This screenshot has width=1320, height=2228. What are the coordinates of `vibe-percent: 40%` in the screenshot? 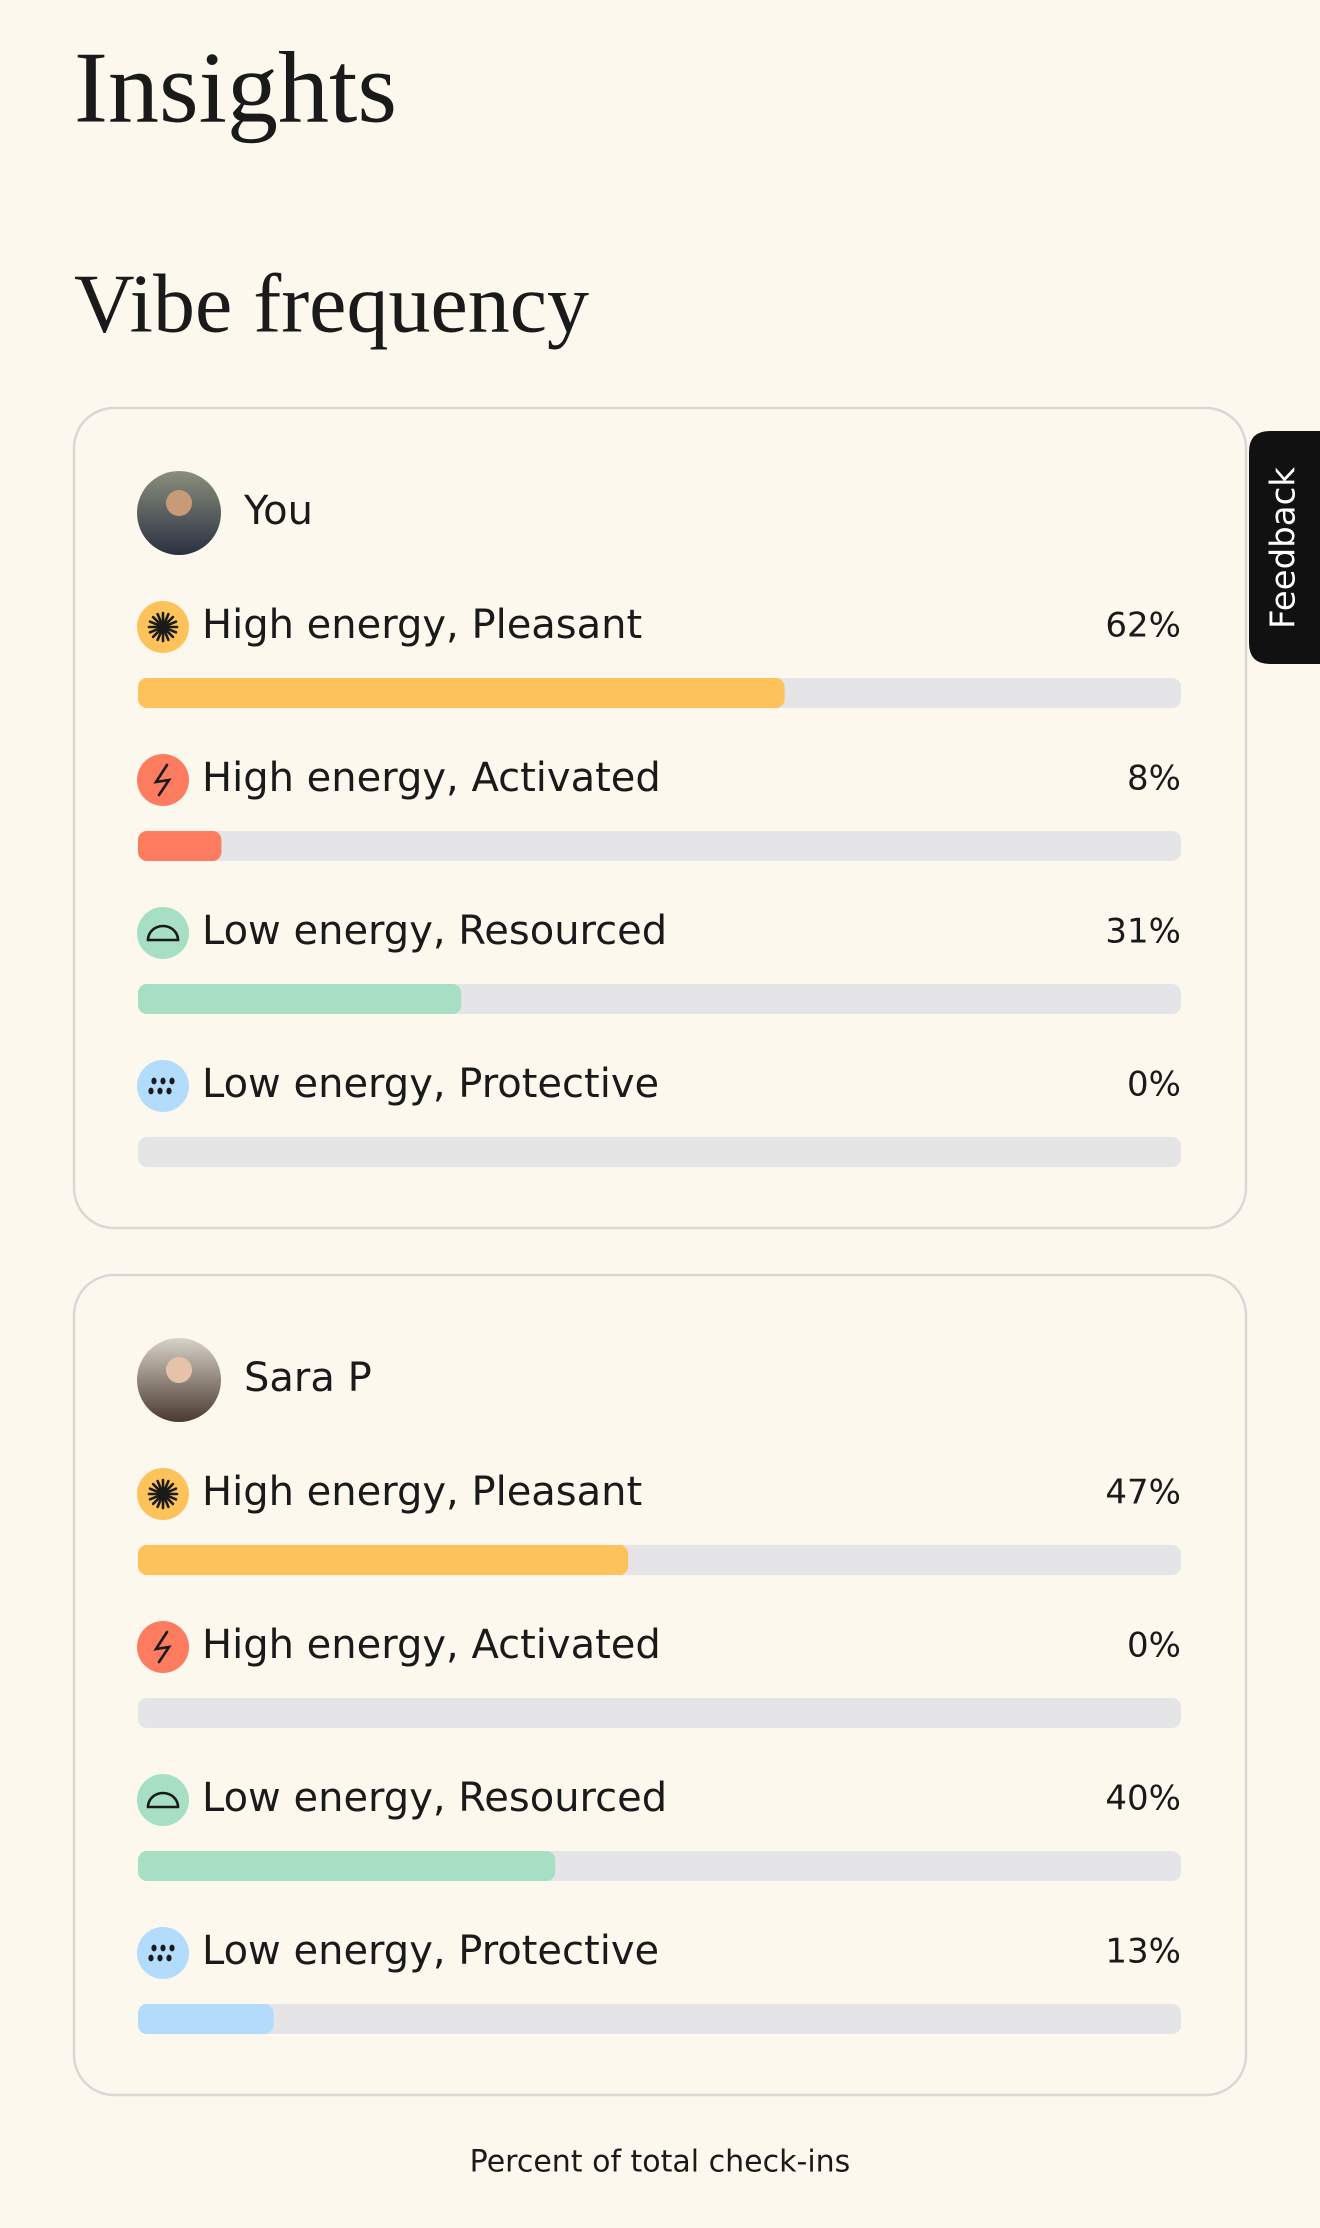 It's located at (1143, 1799).